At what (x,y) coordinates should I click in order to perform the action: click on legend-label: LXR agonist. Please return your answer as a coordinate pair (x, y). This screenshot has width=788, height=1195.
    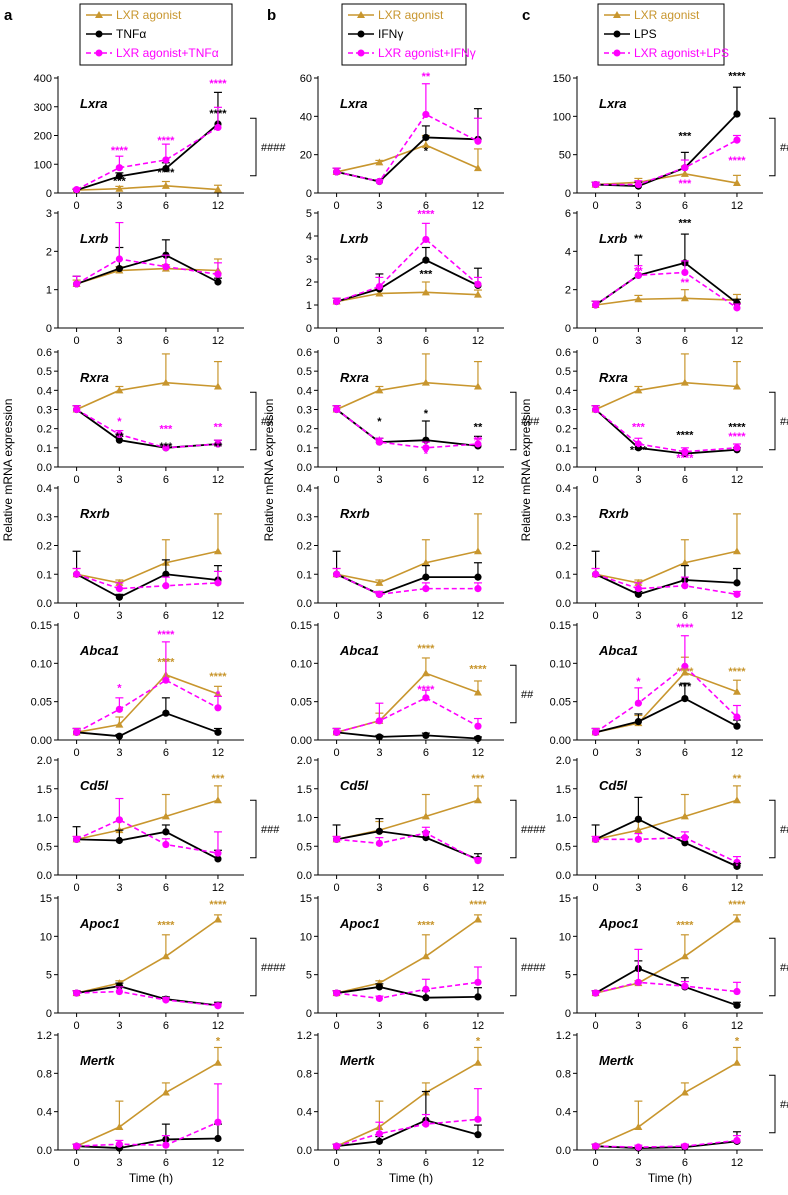
    Looking at the image, I should click on (667, 15).